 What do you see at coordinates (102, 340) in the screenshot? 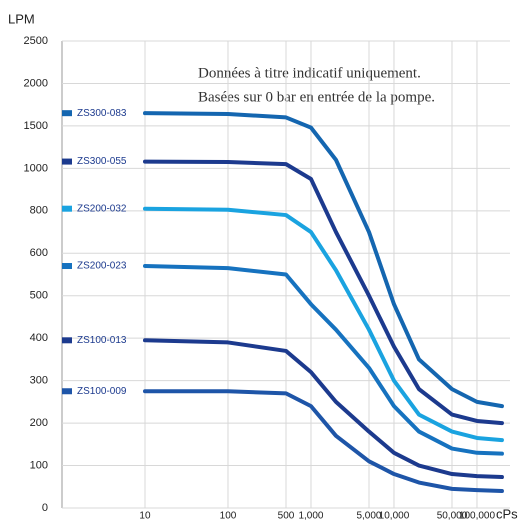
I see `legend-label: ZS100-013` at bounding box center [102, 340].